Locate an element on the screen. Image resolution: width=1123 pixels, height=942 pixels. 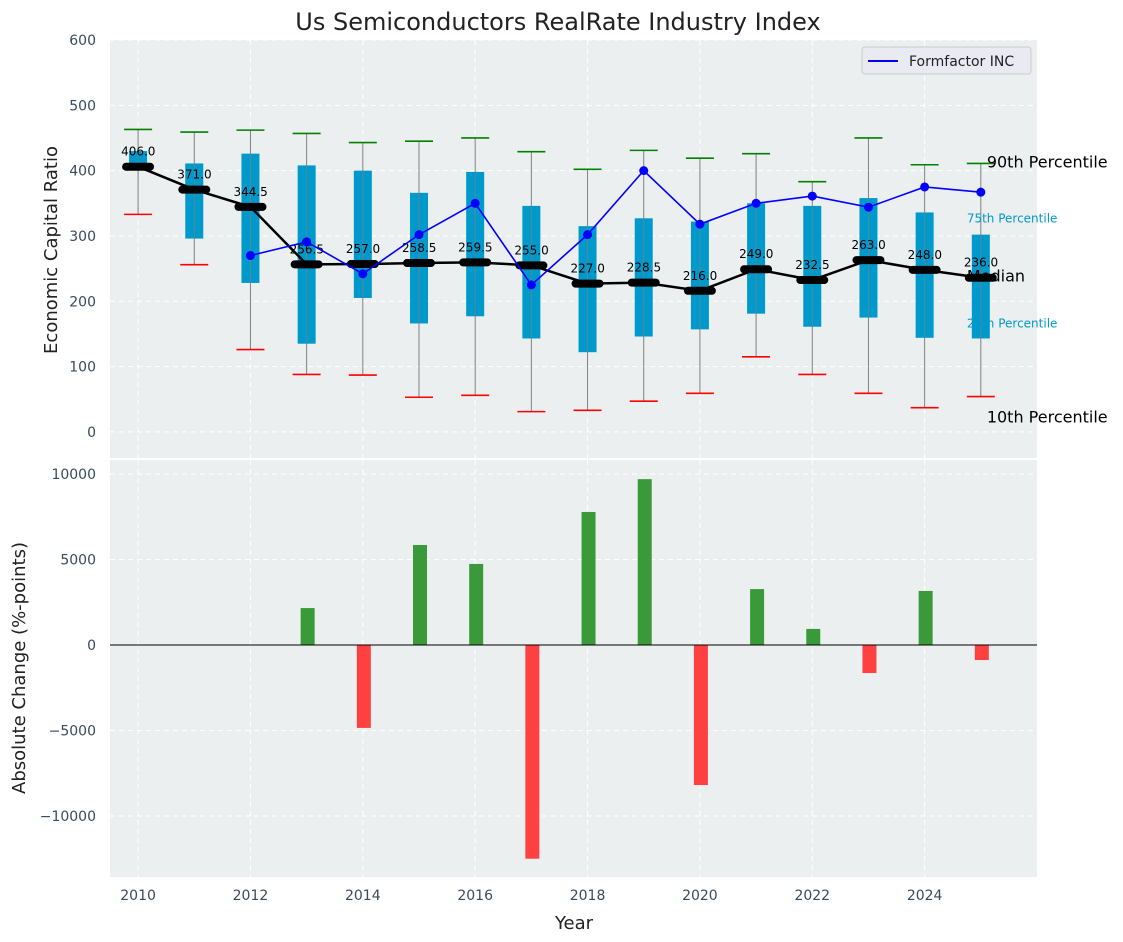
legend: Formfactor INC is located at coordinates (946, 60).